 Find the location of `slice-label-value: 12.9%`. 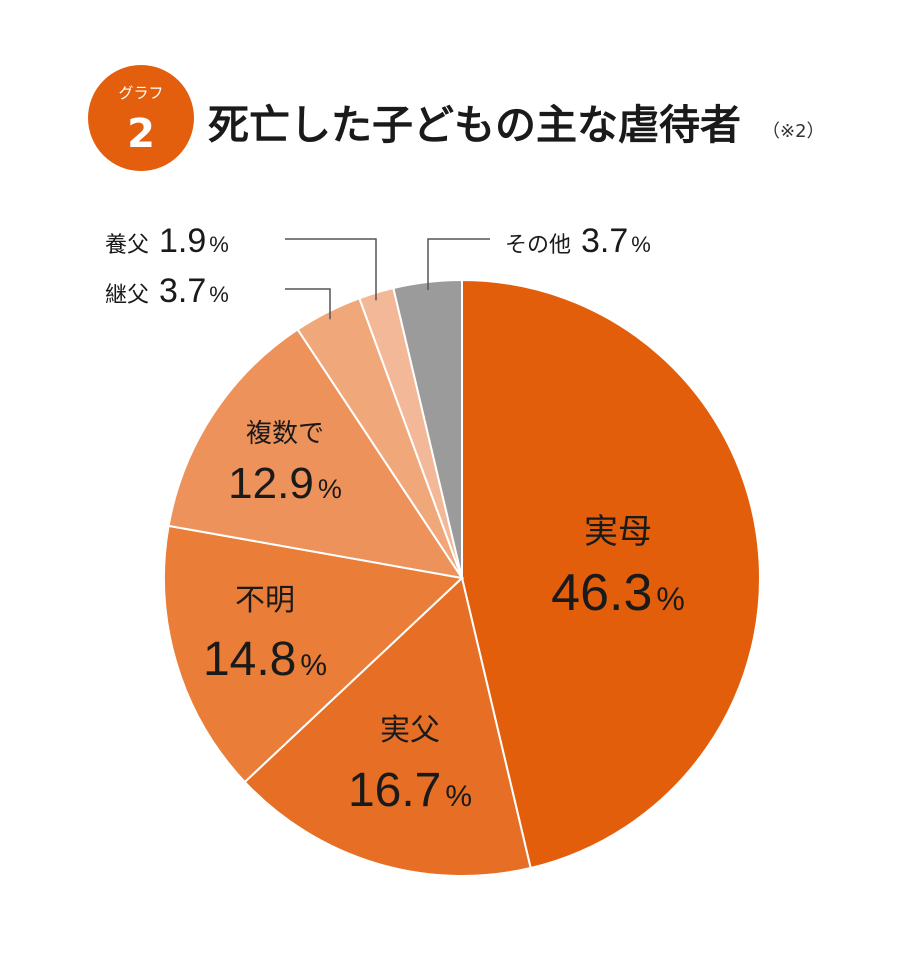

slice-label-value: 12.9% is located at coordinates (285, 483).